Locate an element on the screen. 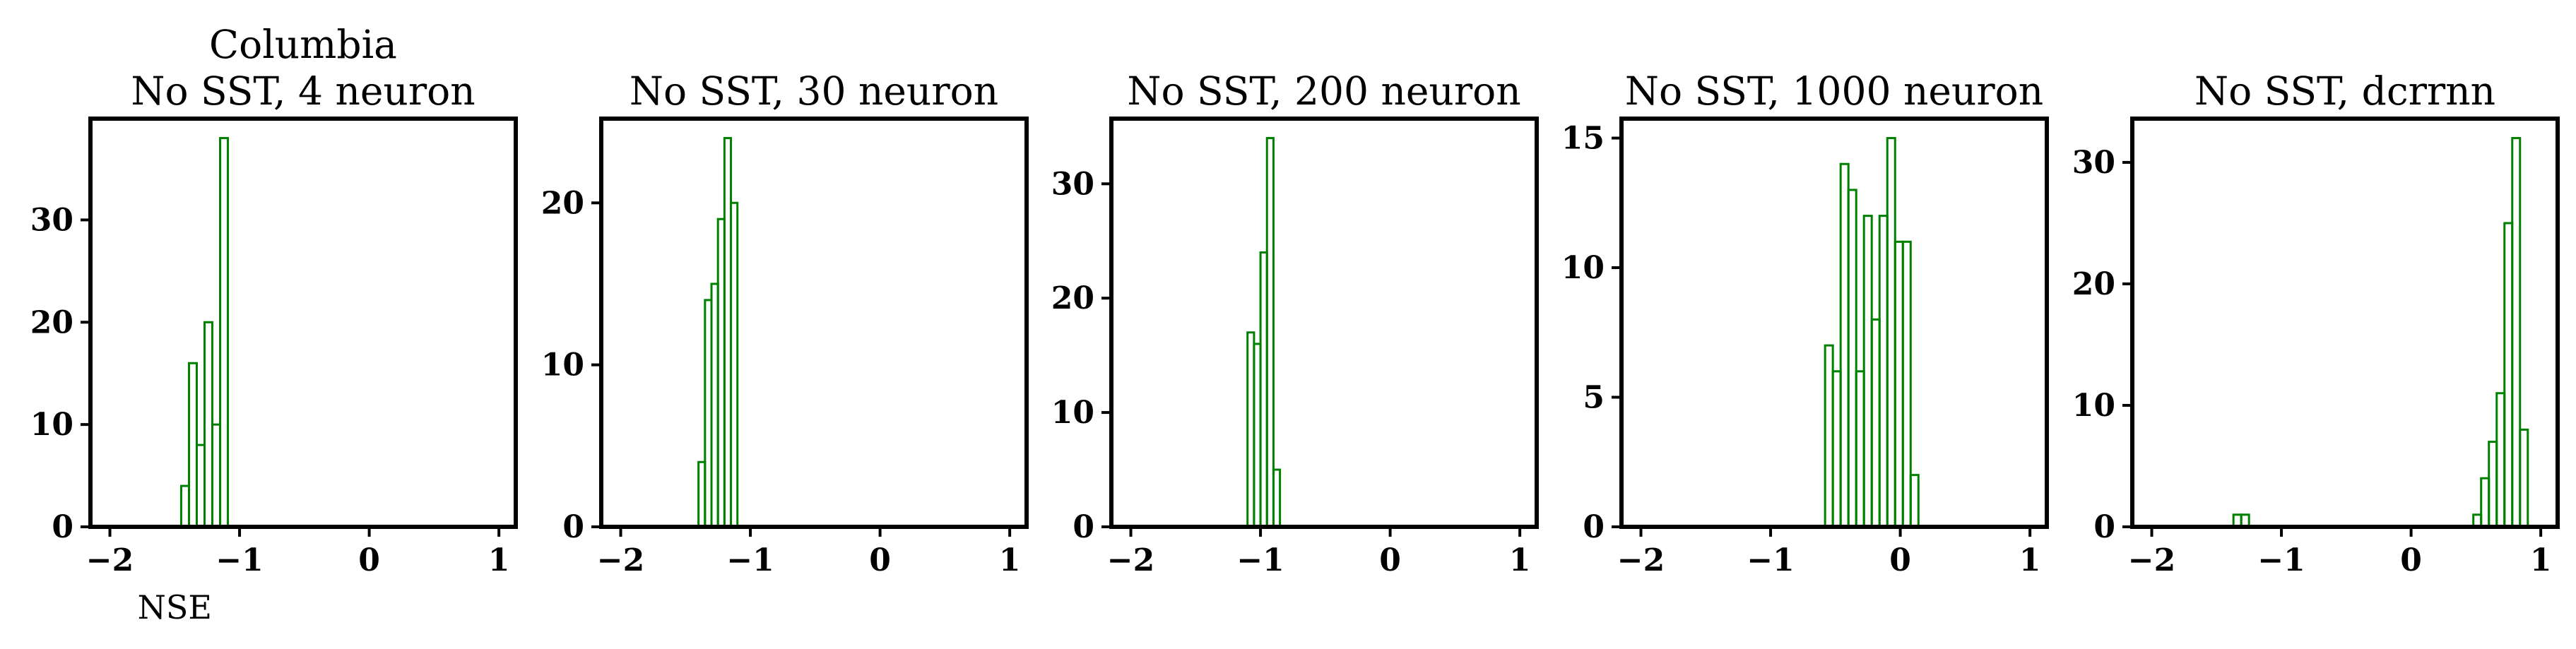 Image resolution: width=2576 pixels, height=649 pixels. chart-title: No SST, dcrrnn is located at coordinates (2344, 92).